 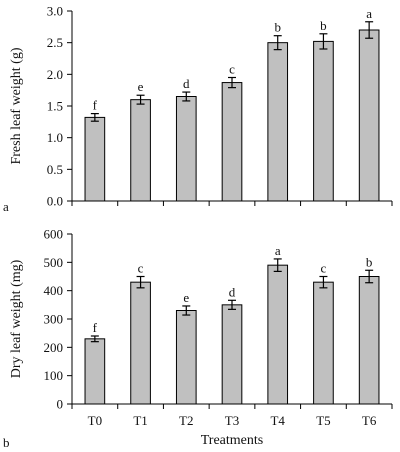 I want to click on x-tick-label: T4, so click(x=277, y=420).